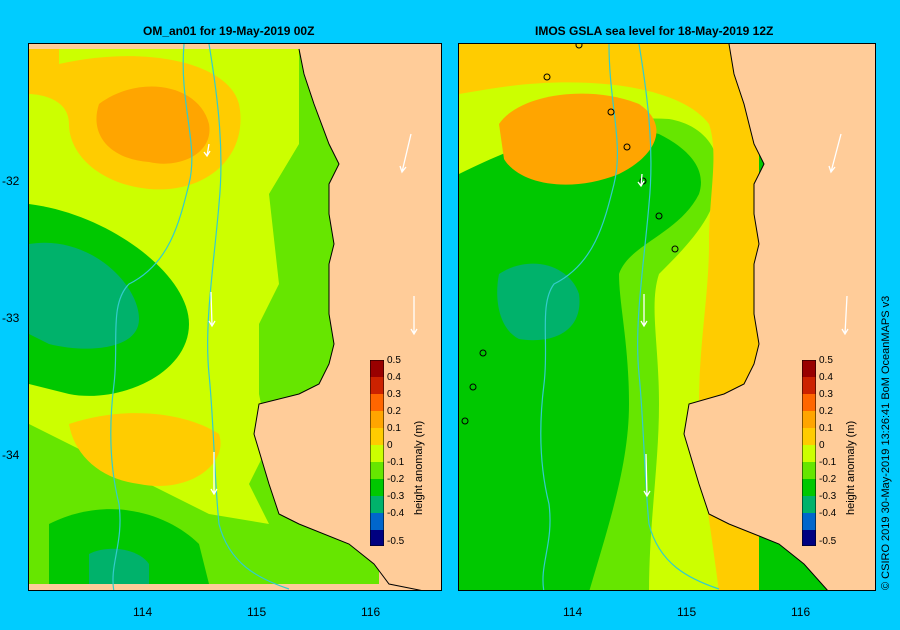 This screenshot has height=630, width=900. What do you see at coordinates (396, 541) in the screenshot?
I see `colorbar-left-tick-neg05: -0.5` at bounding box center [396, 541].